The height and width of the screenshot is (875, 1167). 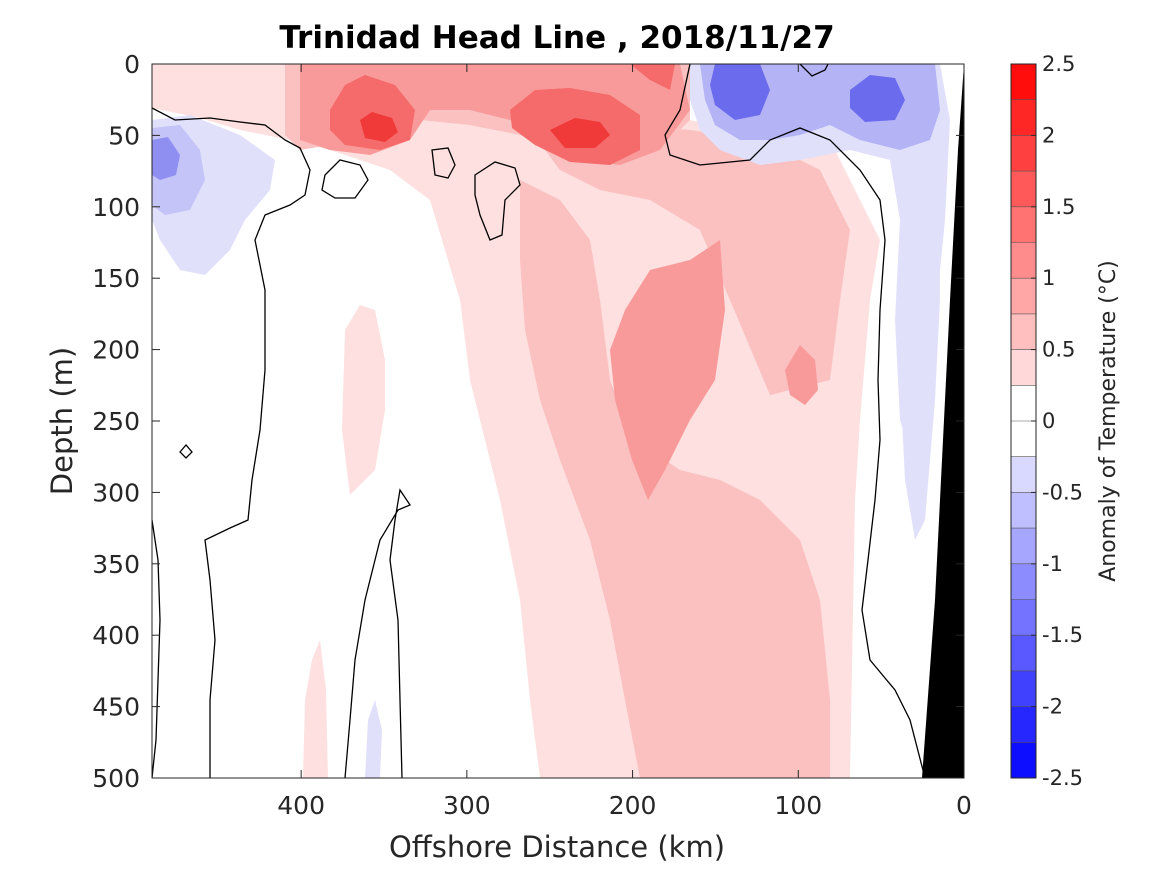 I want to click on colorbar-tick-label: -2, so click(x=1052, y=707).